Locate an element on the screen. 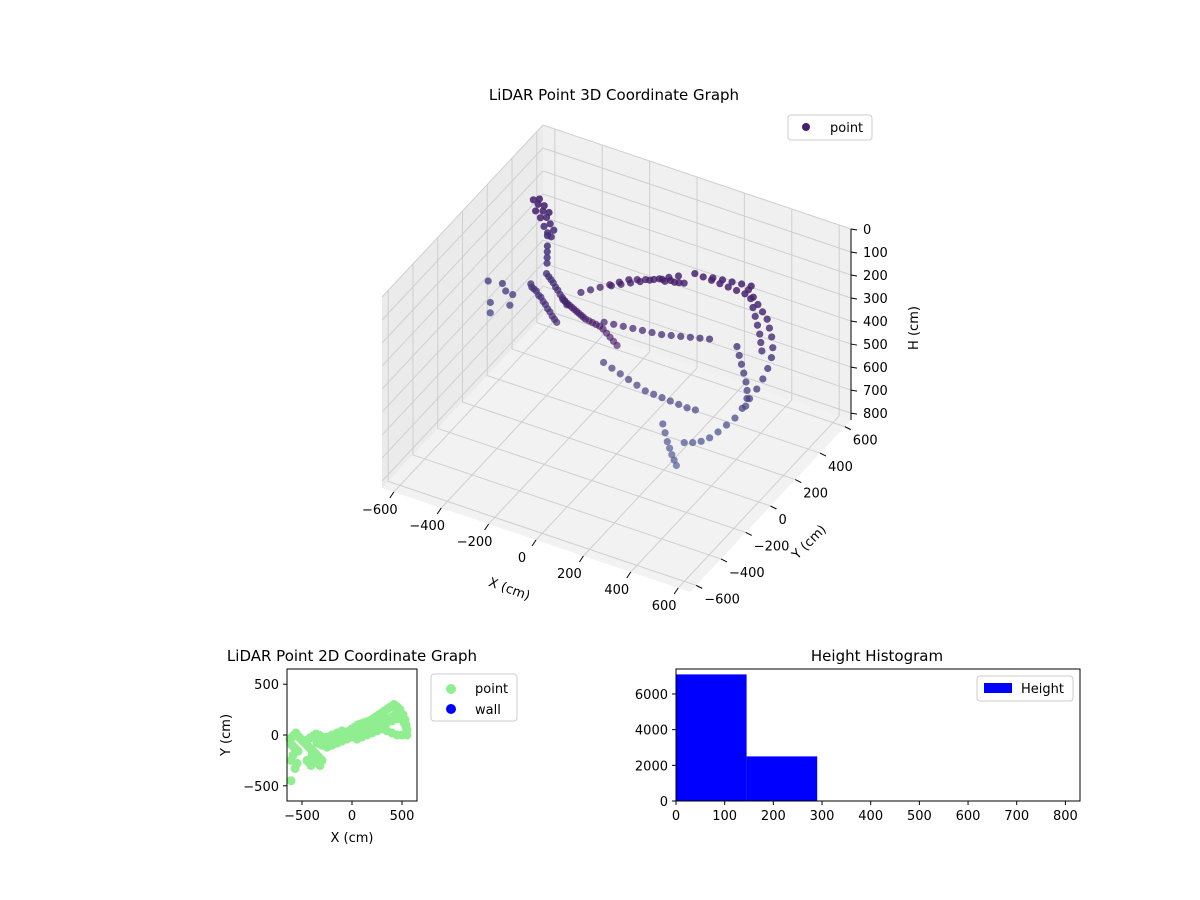 The width and height of the screenshot is (1200, 900). y-axis-label-2d: Y (cm) is located at coordinates (226, 735).